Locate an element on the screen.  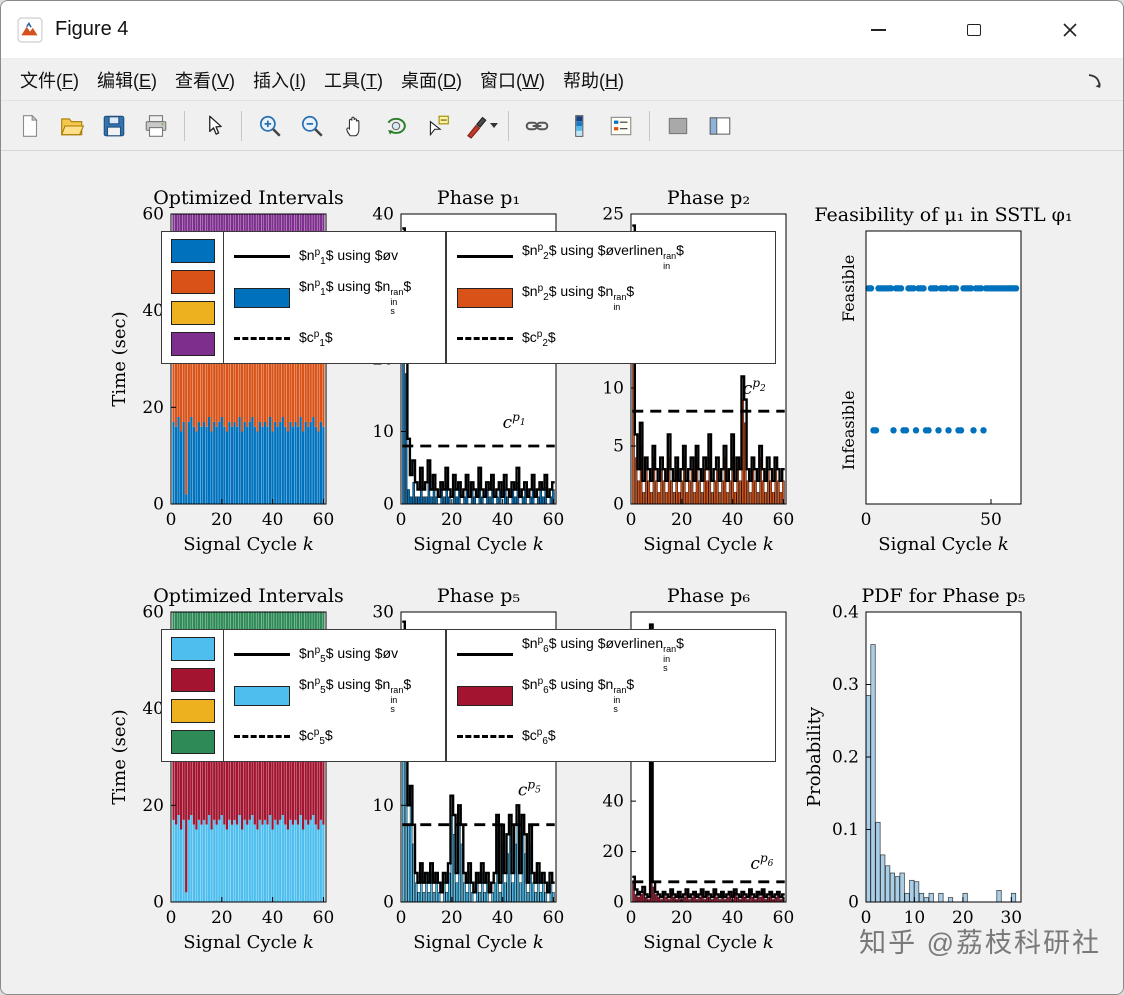
insert-colorbar-button is located at coordinates (579, 126).